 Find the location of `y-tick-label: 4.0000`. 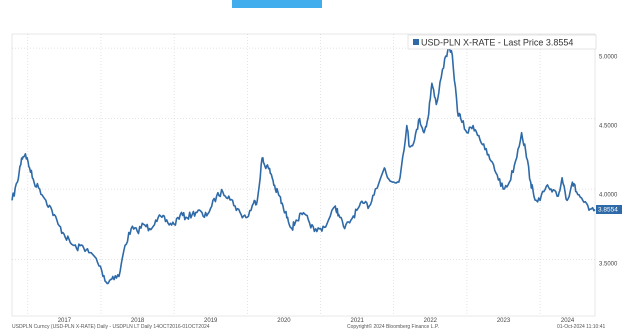

y-tick-label: 4.0000 is located at coordinates (608, 196).